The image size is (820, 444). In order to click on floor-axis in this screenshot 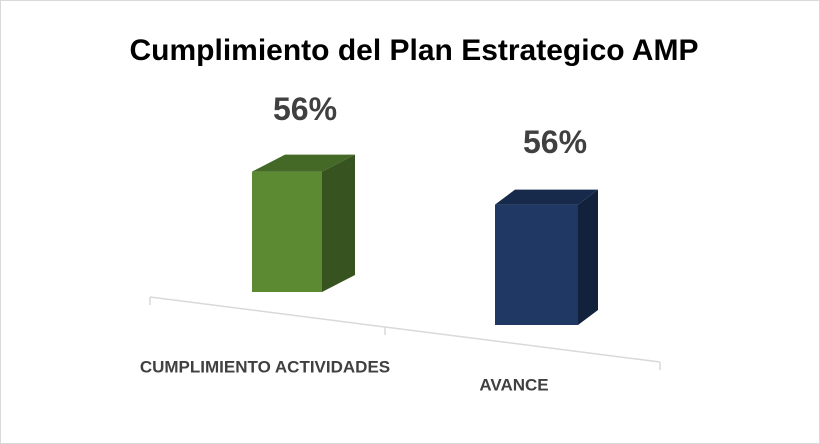, I will do `click(405, 333)`.